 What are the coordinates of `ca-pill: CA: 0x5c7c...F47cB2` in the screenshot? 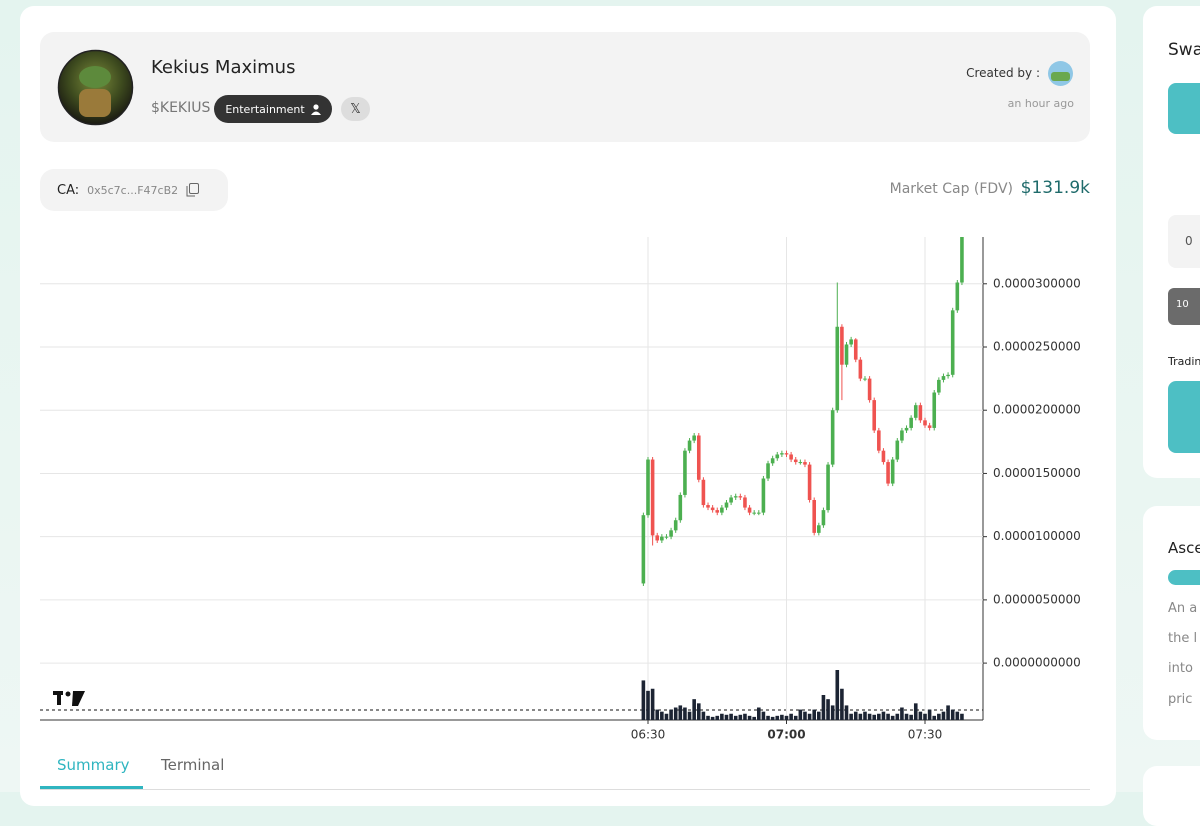 It's located at (134, 190).